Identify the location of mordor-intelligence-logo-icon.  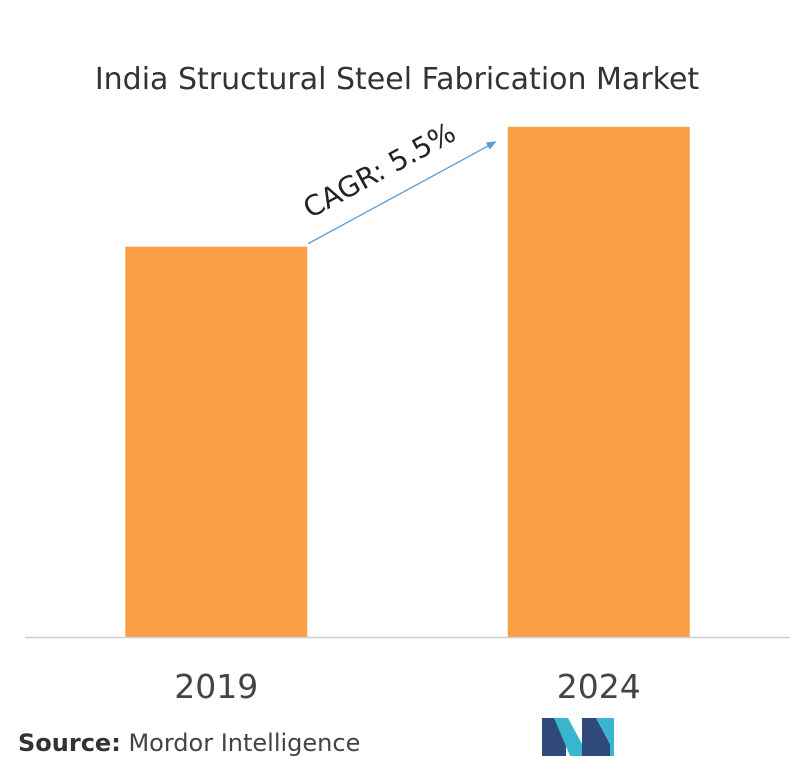
(578, 737).